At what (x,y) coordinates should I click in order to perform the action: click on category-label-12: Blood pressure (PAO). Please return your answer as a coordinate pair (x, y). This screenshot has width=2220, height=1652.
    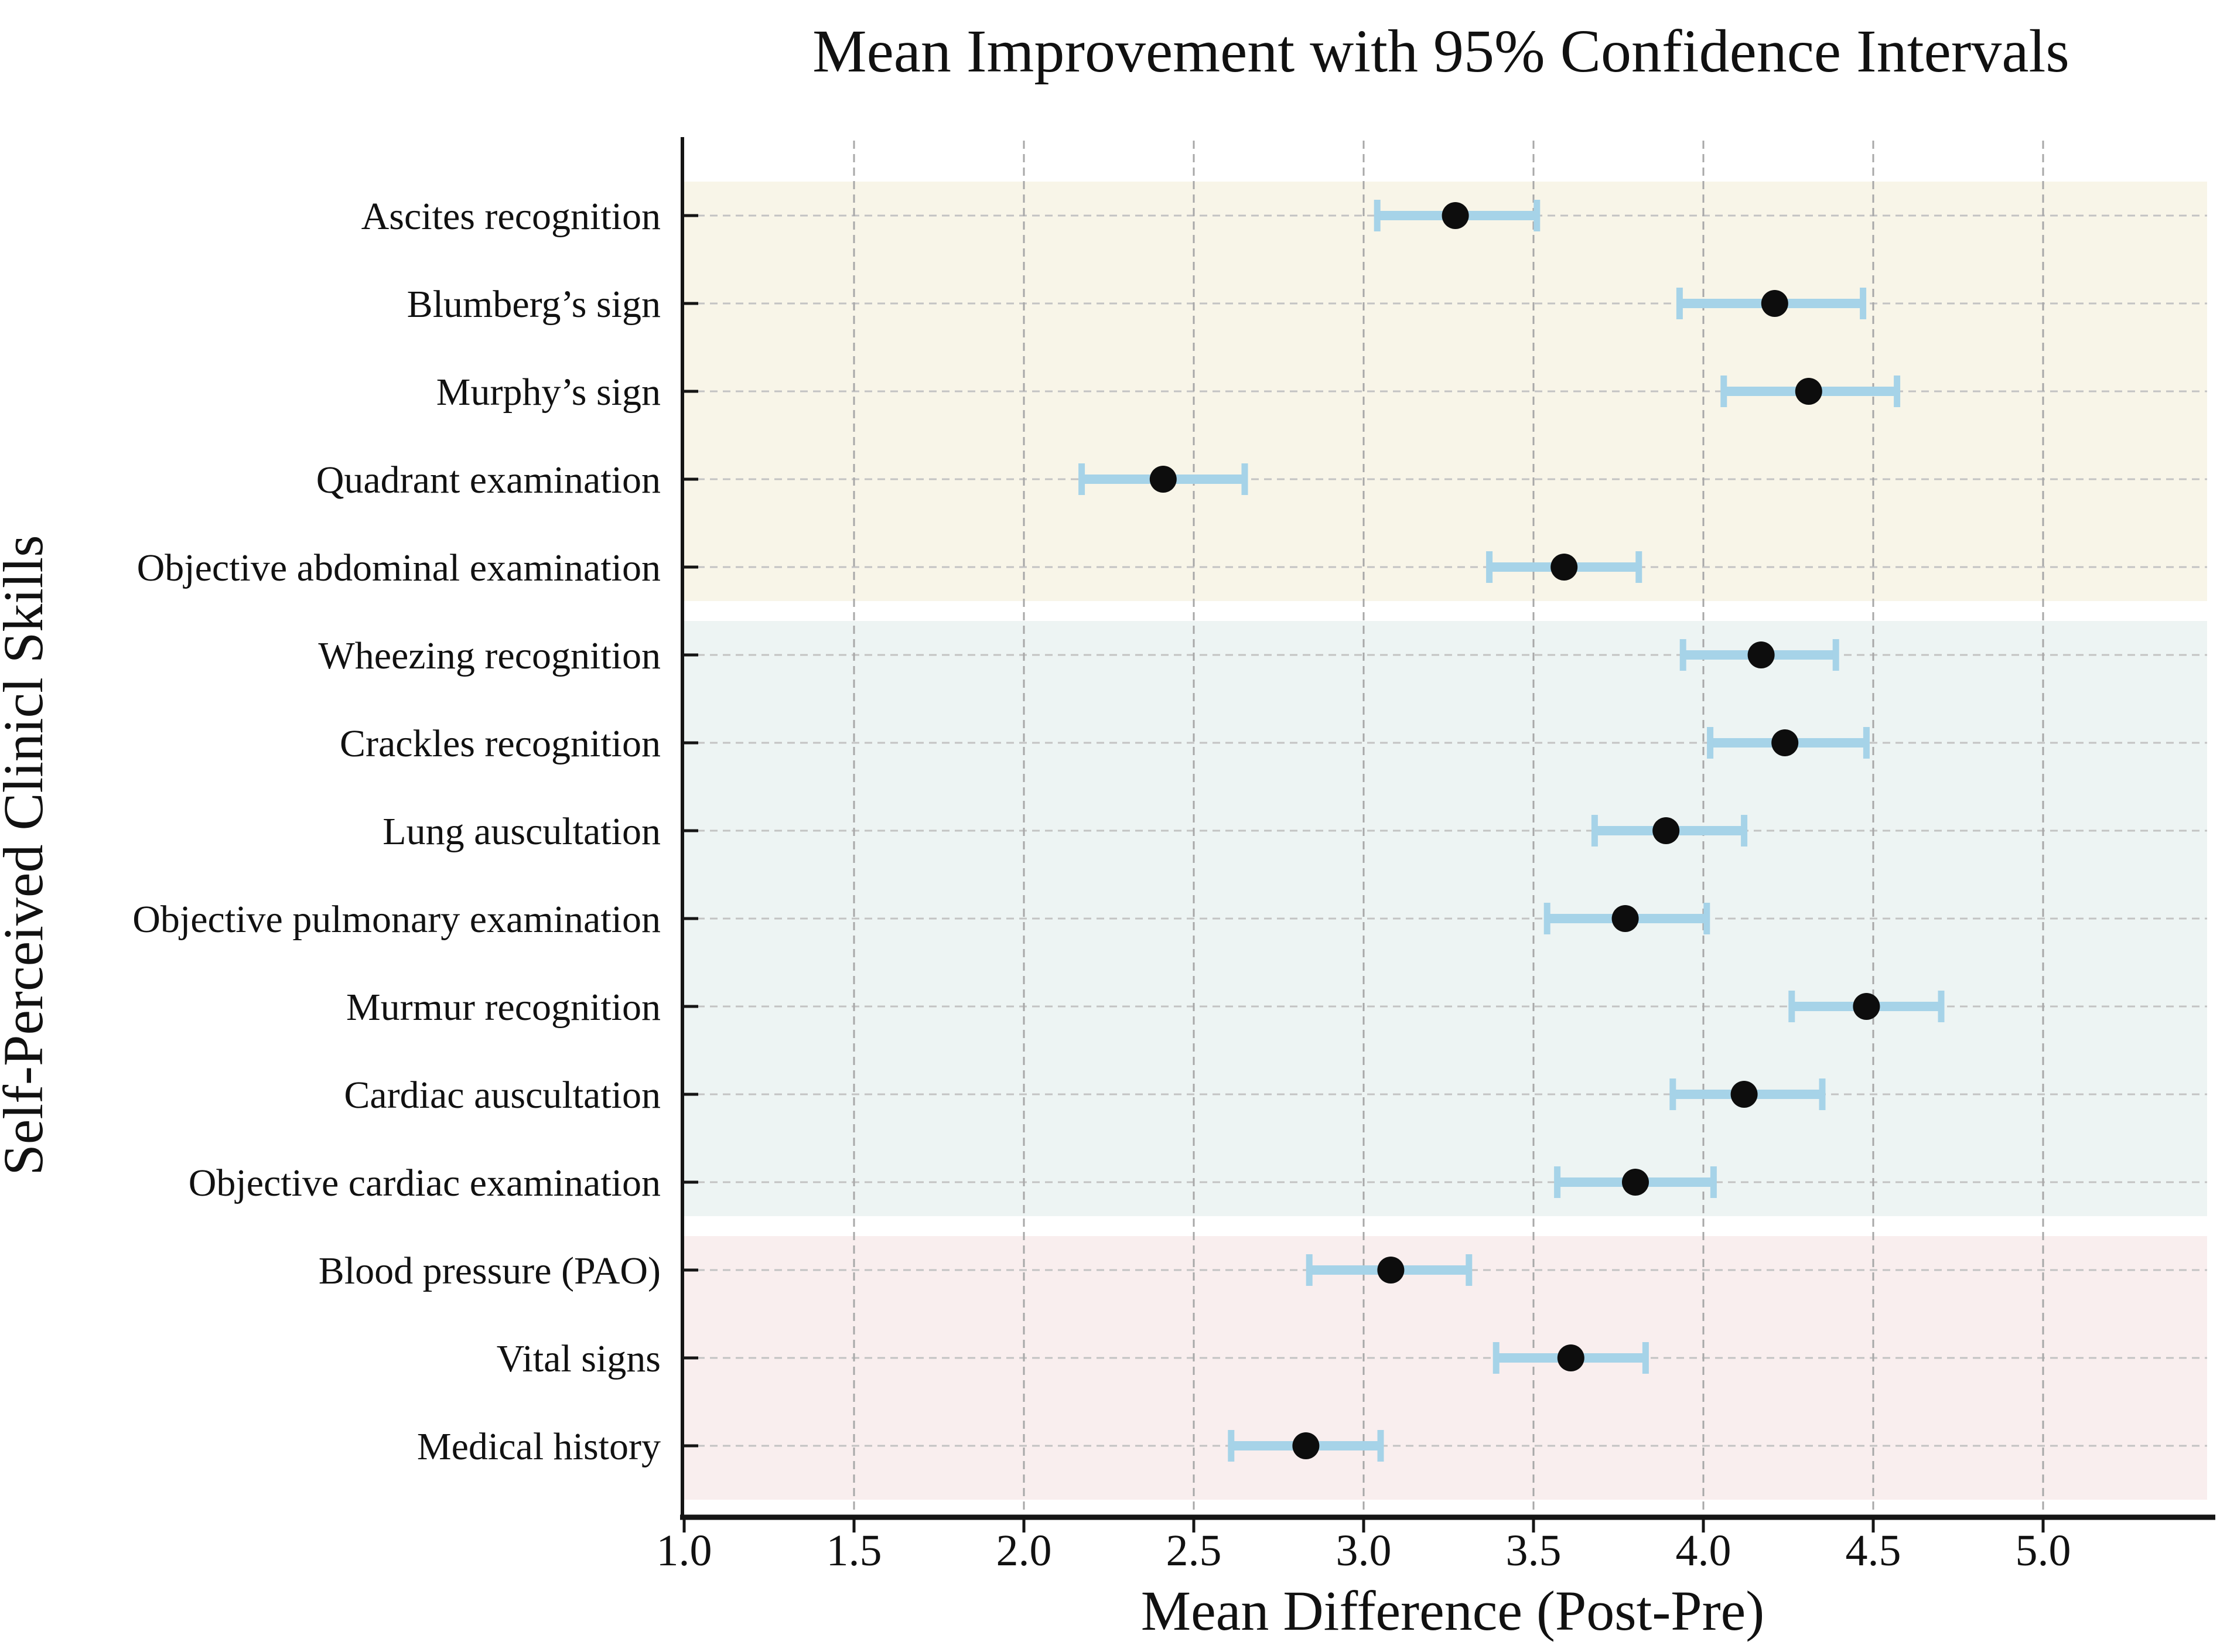
    Looking at the image, I should click on (490, 1271).